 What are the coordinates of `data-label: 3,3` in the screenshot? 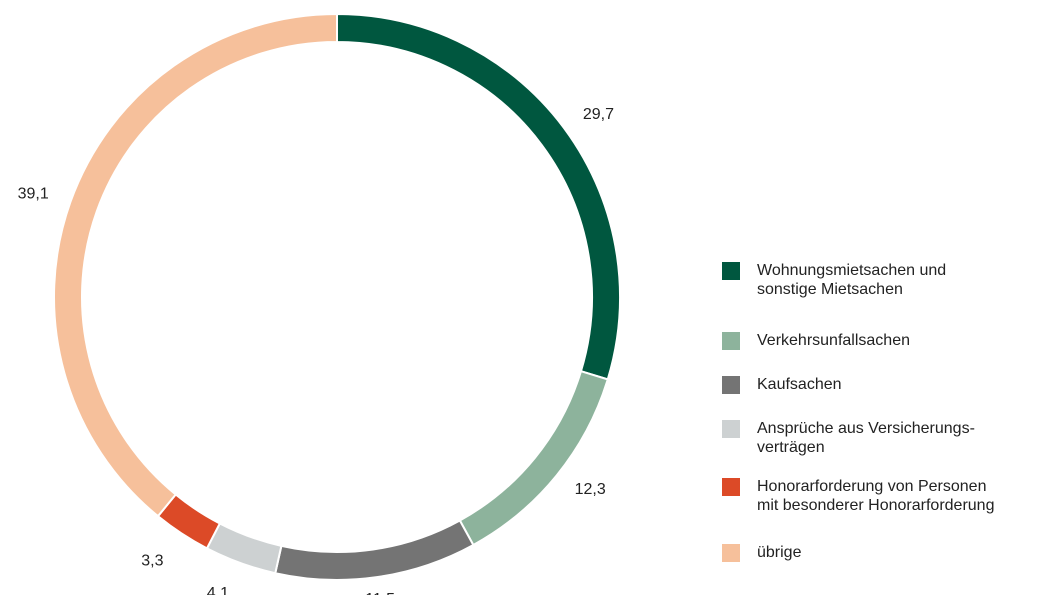 It's located at (152, 560).